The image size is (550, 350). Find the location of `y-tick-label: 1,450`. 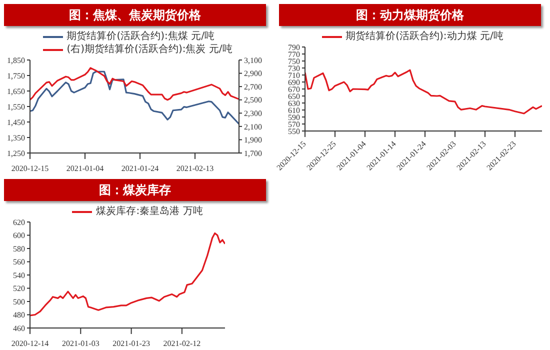

y-tick-label: 1,450 is located at coordinates (16, 122).